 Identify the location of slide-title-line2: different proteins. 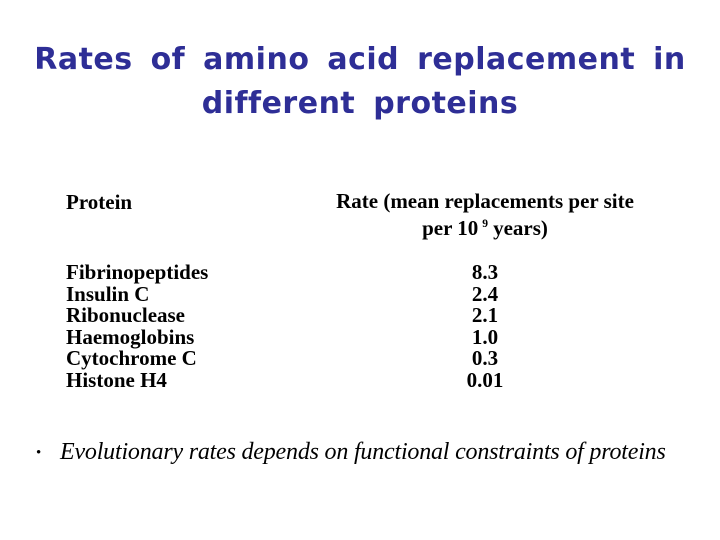
(360, 103).